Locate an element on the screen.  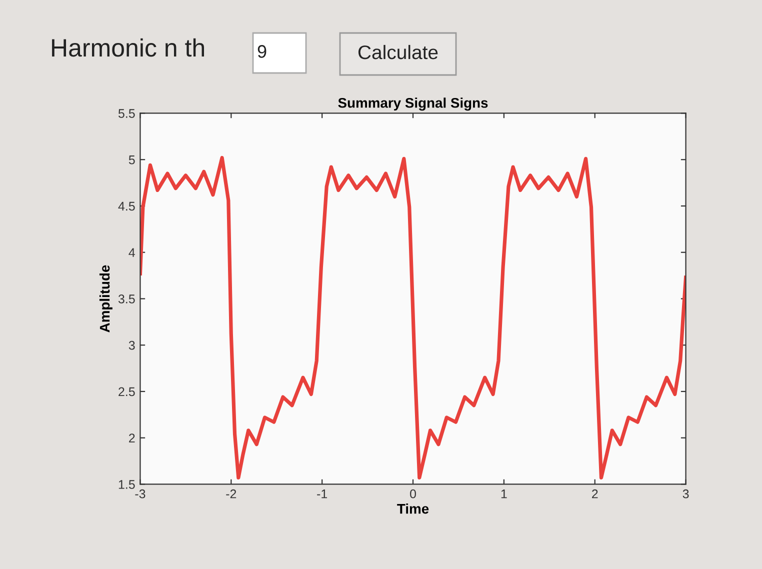
y-tick-label: 1.5 is located at coordinates (126, 484).